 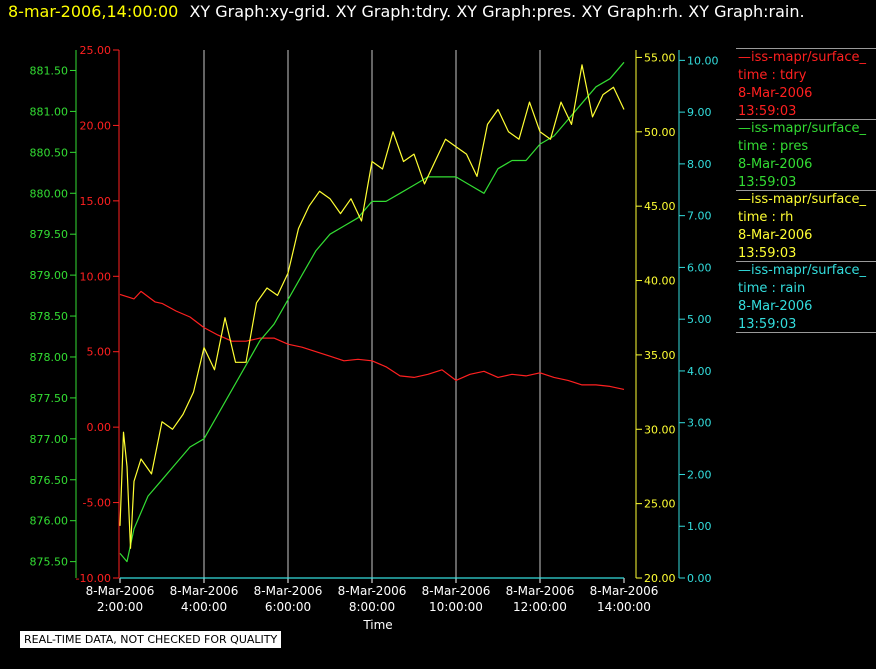 I want to click on pres-tick-label: 880.50, so click(x=49, y=152).